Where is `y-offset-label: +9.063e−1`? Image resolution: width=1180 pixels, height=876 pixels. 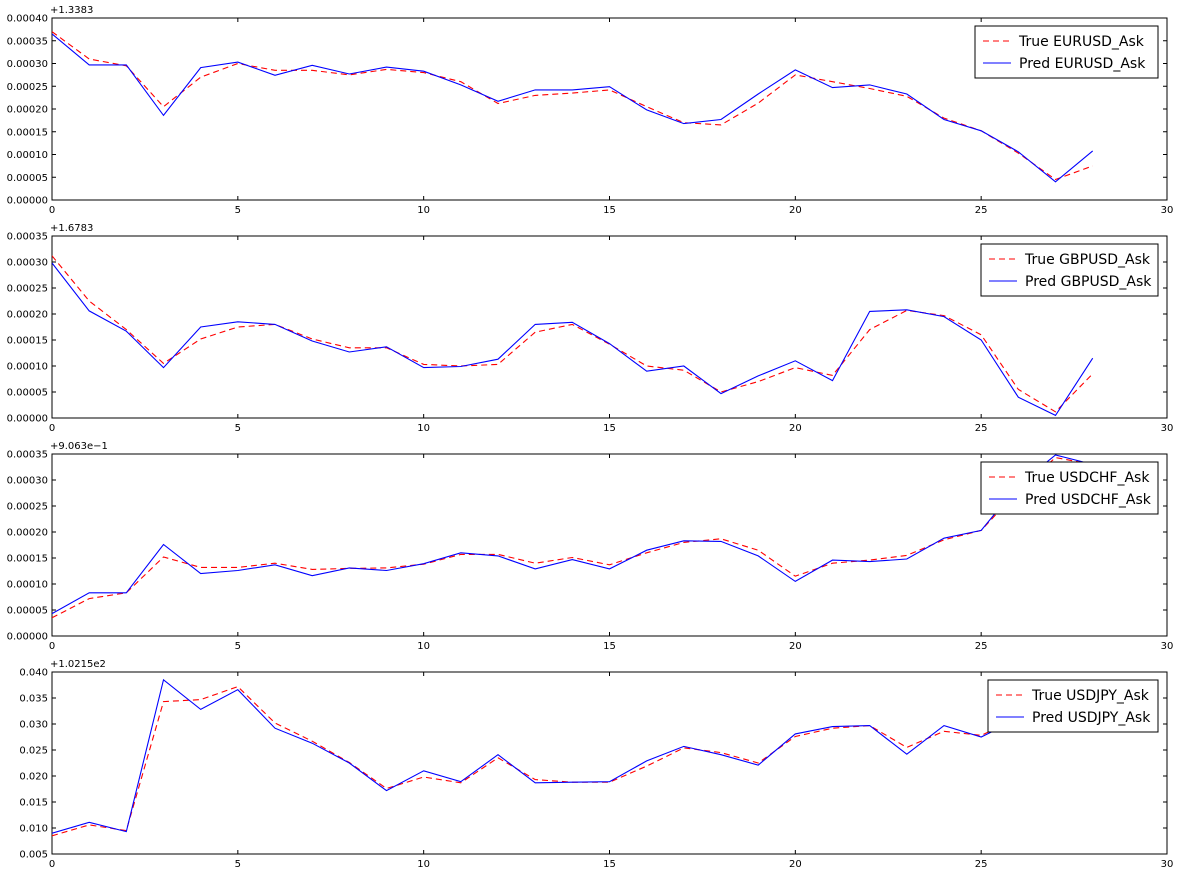 y-offset-label: +9.063e−1 is located at coordinates (79, 446).